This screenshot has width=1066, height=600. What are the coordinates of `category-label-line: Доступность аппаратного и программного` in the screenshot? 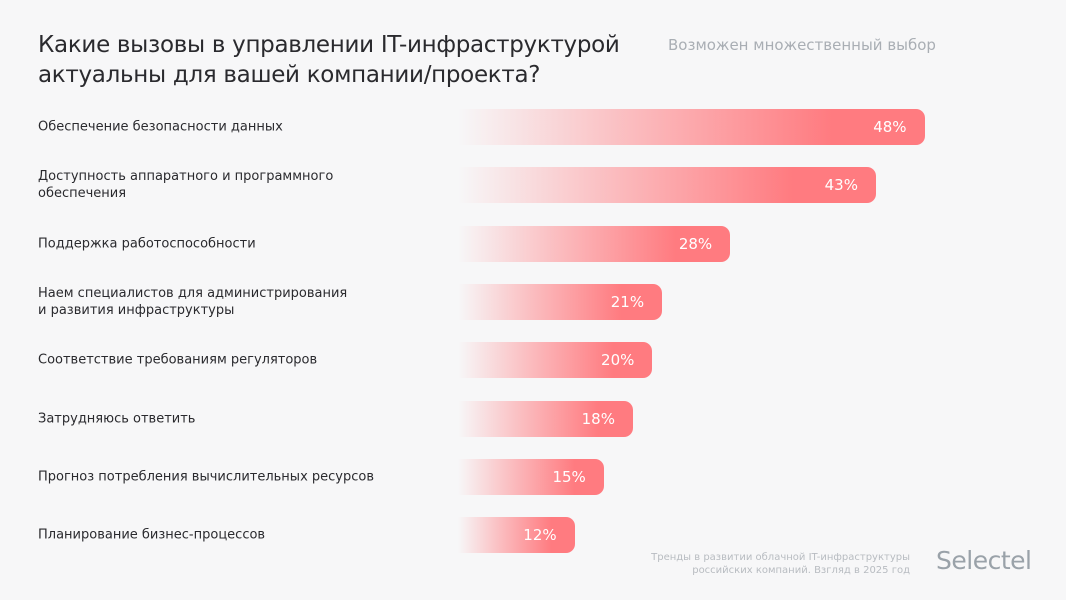 It's located at (186, 177).